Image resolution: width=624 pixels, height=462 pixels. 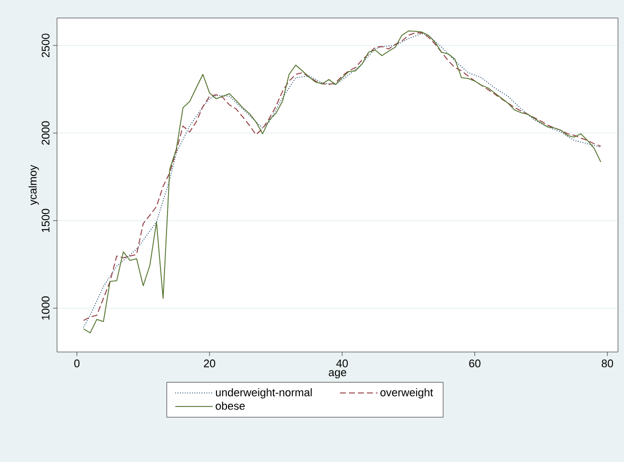 I want to click on y-tick-label: 2000, so click(x=46, y=133).